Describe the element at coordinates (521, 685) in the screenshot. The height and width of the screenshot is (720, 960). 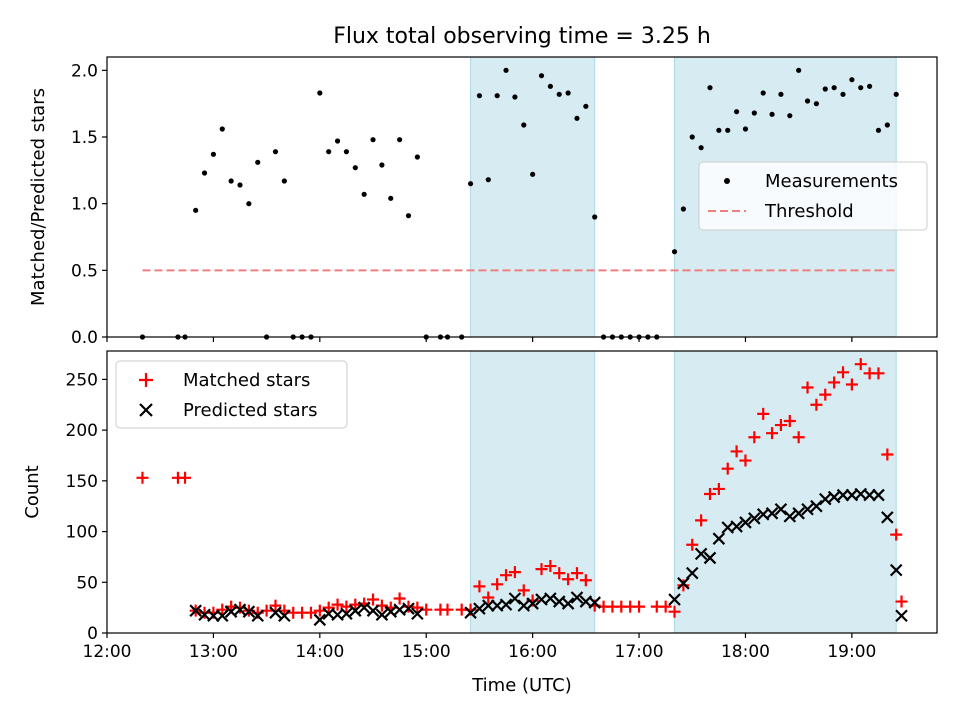
I see `x-axis-label: Time (UTC)` at that location.